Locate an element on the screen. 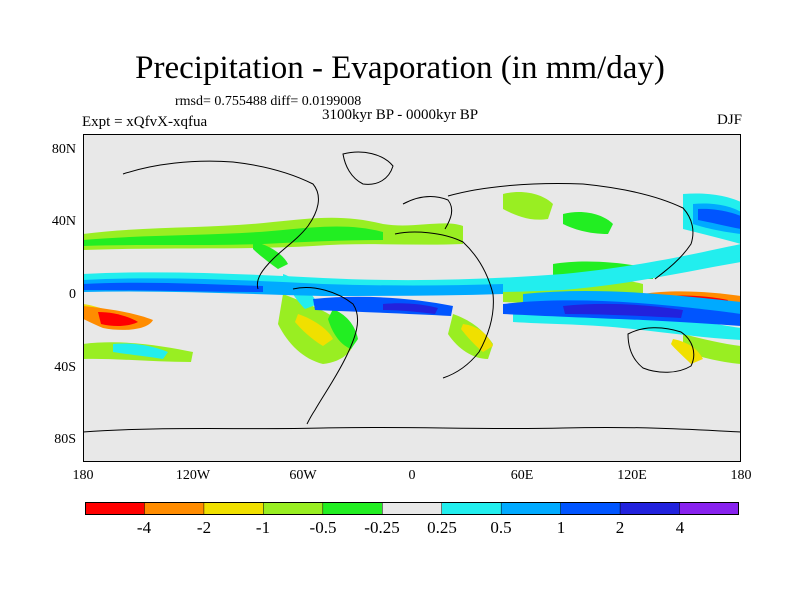 Image resolution: width=800 pixels, height=600 pixels. lon-tick-180w: 180 is located at coordinates (83, 475).